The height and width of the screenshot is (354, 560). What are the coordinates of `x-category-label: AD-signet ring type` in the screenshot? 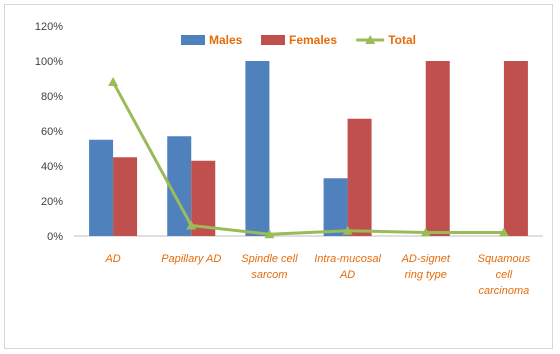 It's located at (426, 267).